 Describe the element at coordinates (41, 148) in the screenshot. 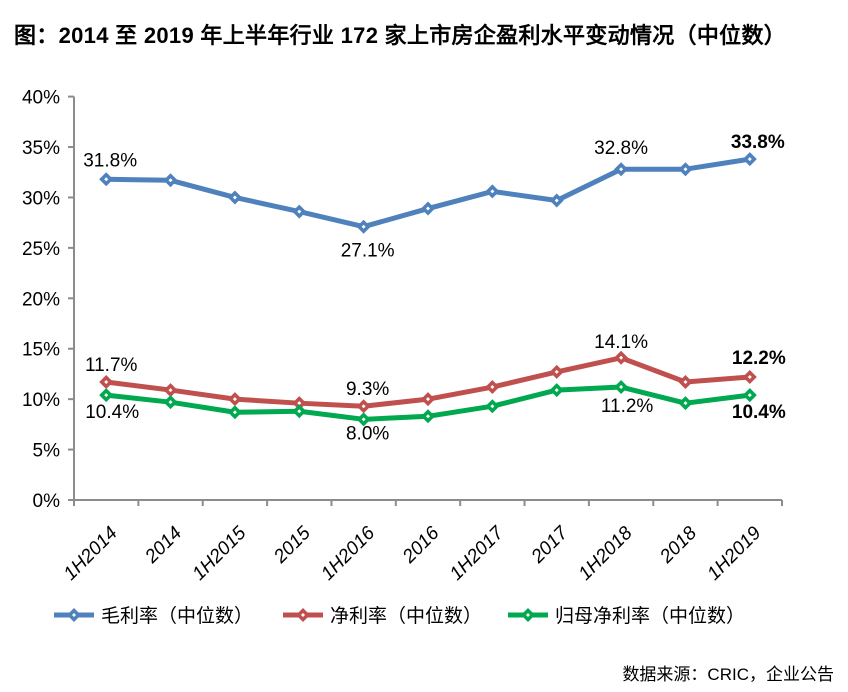

I see `y-tick-label: 35%` at that location.